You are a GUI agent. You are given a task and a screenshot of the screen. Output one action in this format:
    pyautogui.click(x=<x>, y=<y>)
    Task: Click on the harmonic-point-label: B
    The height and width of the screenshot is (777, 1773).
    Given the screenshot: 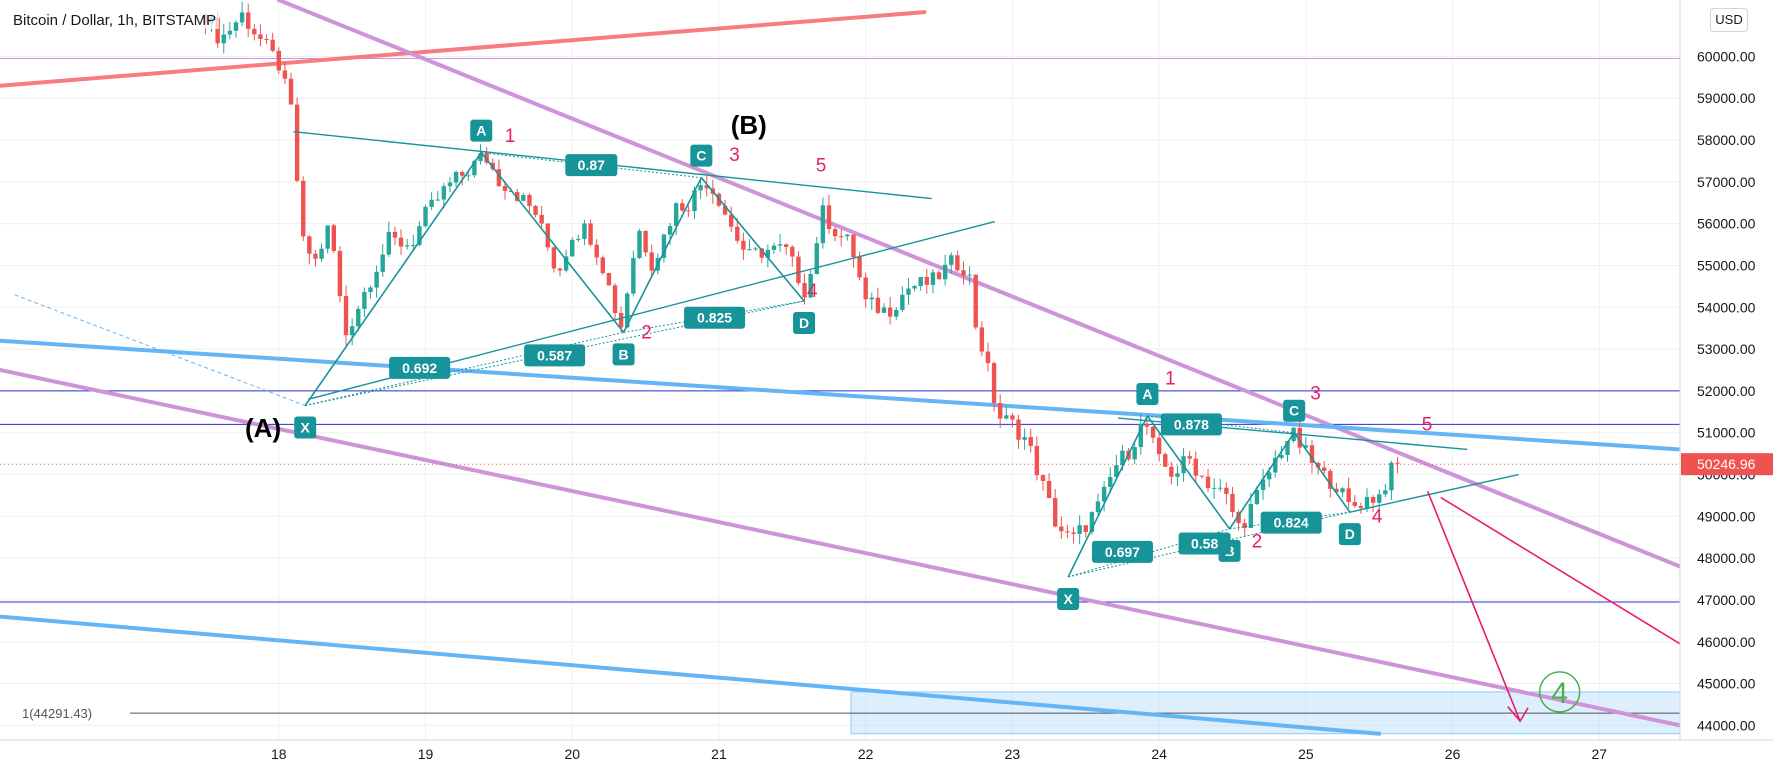 What is the action you would take?
    pyautogui.click(x=624, y=354)
    